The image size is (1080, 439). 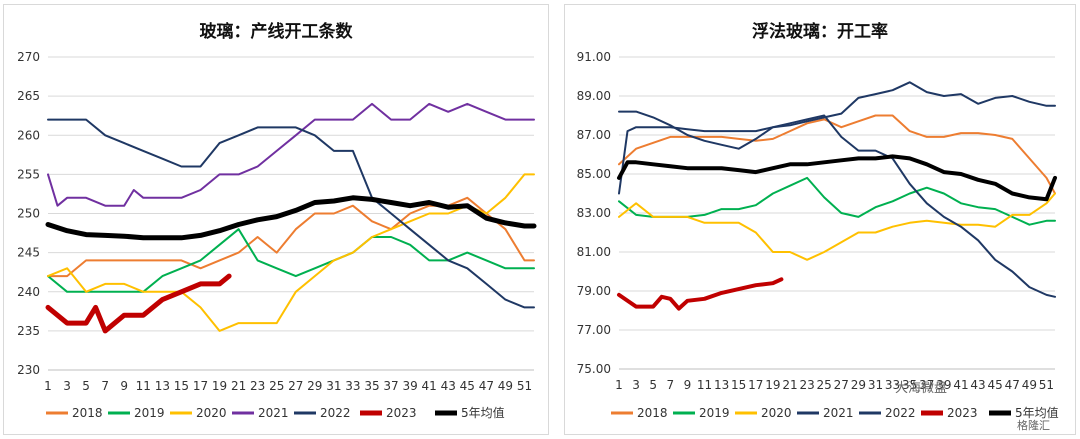 I want to click on watermark-brand: 格隆汇, so click(x=1033, y=425).